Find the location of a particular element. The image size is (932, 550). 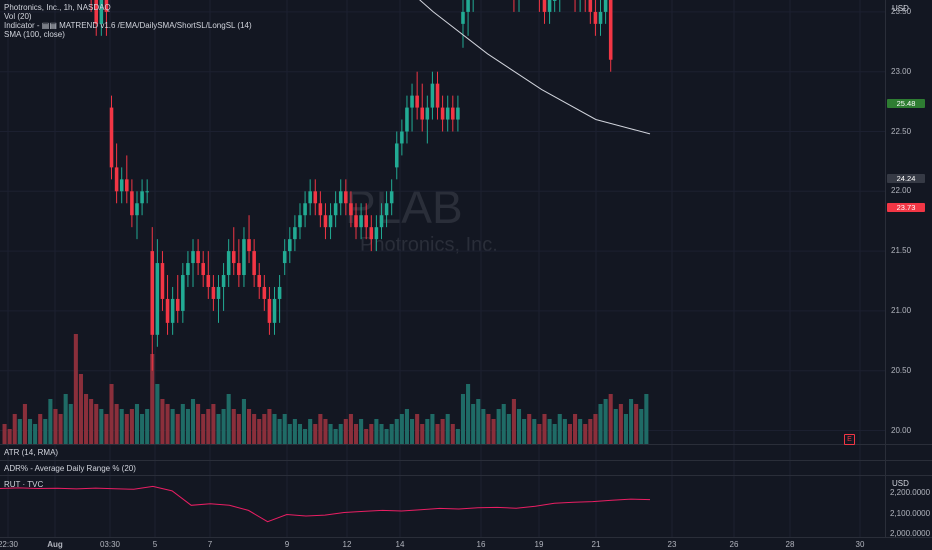

earnings-badge: E is located at coordinates (849, 439).